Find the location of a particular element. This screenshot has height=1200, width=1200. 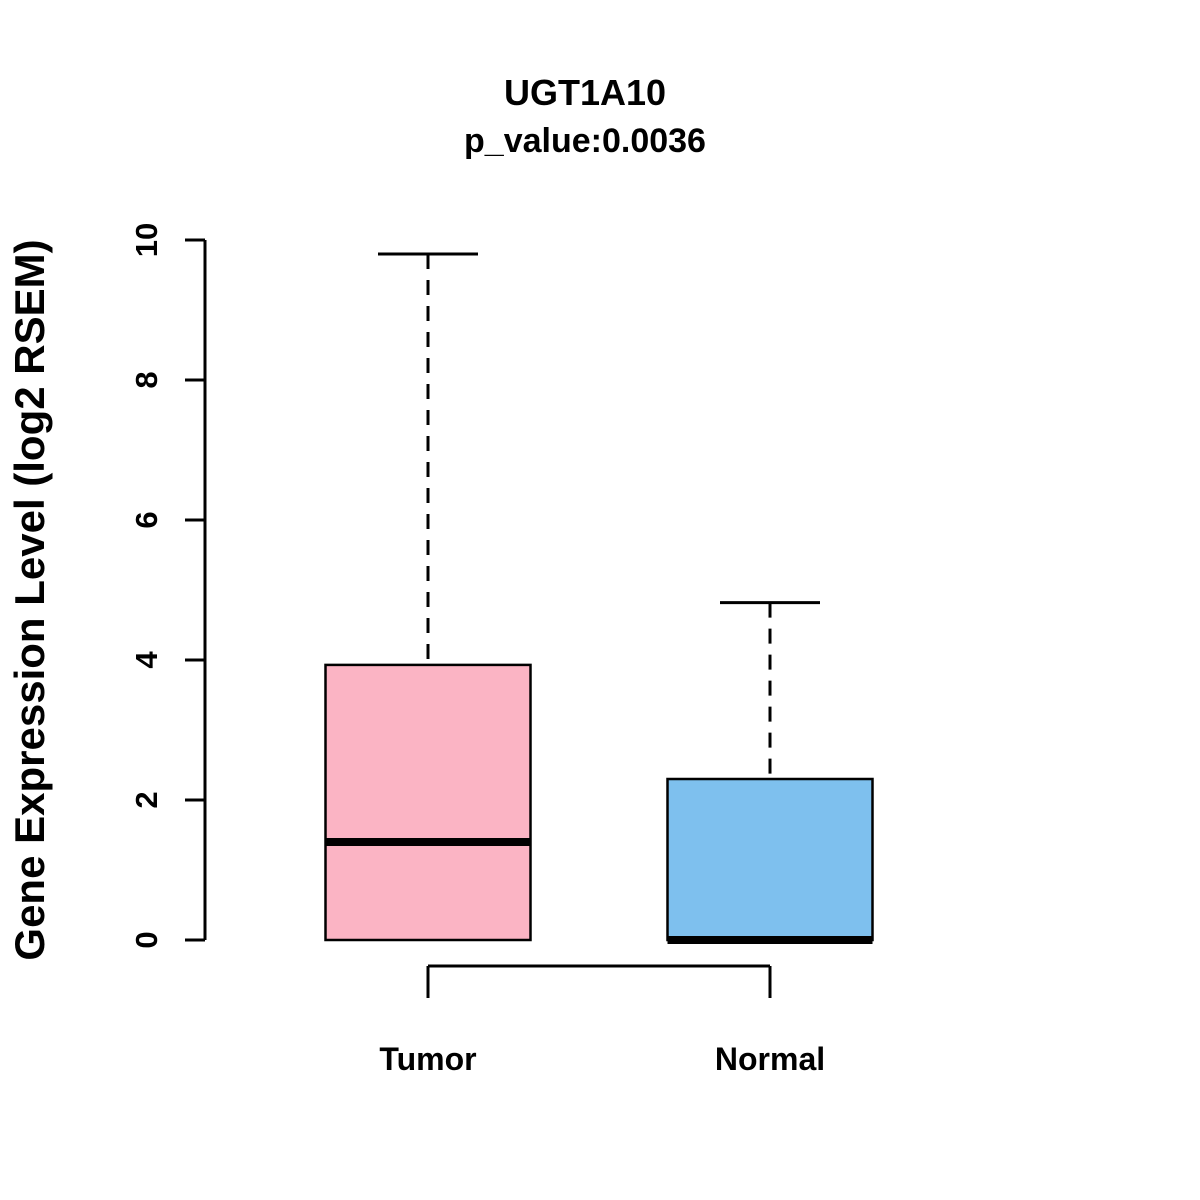

y-tick-label: 10 is located at coordinates (146, 240).